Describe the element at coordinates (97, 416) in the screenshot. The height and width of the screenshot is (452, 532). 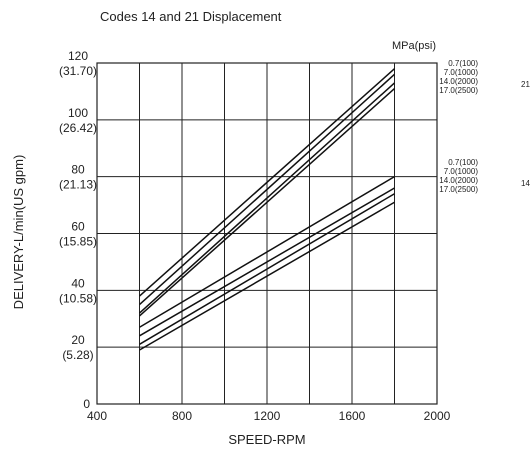
I see `x-tick-label: 400` at that location.